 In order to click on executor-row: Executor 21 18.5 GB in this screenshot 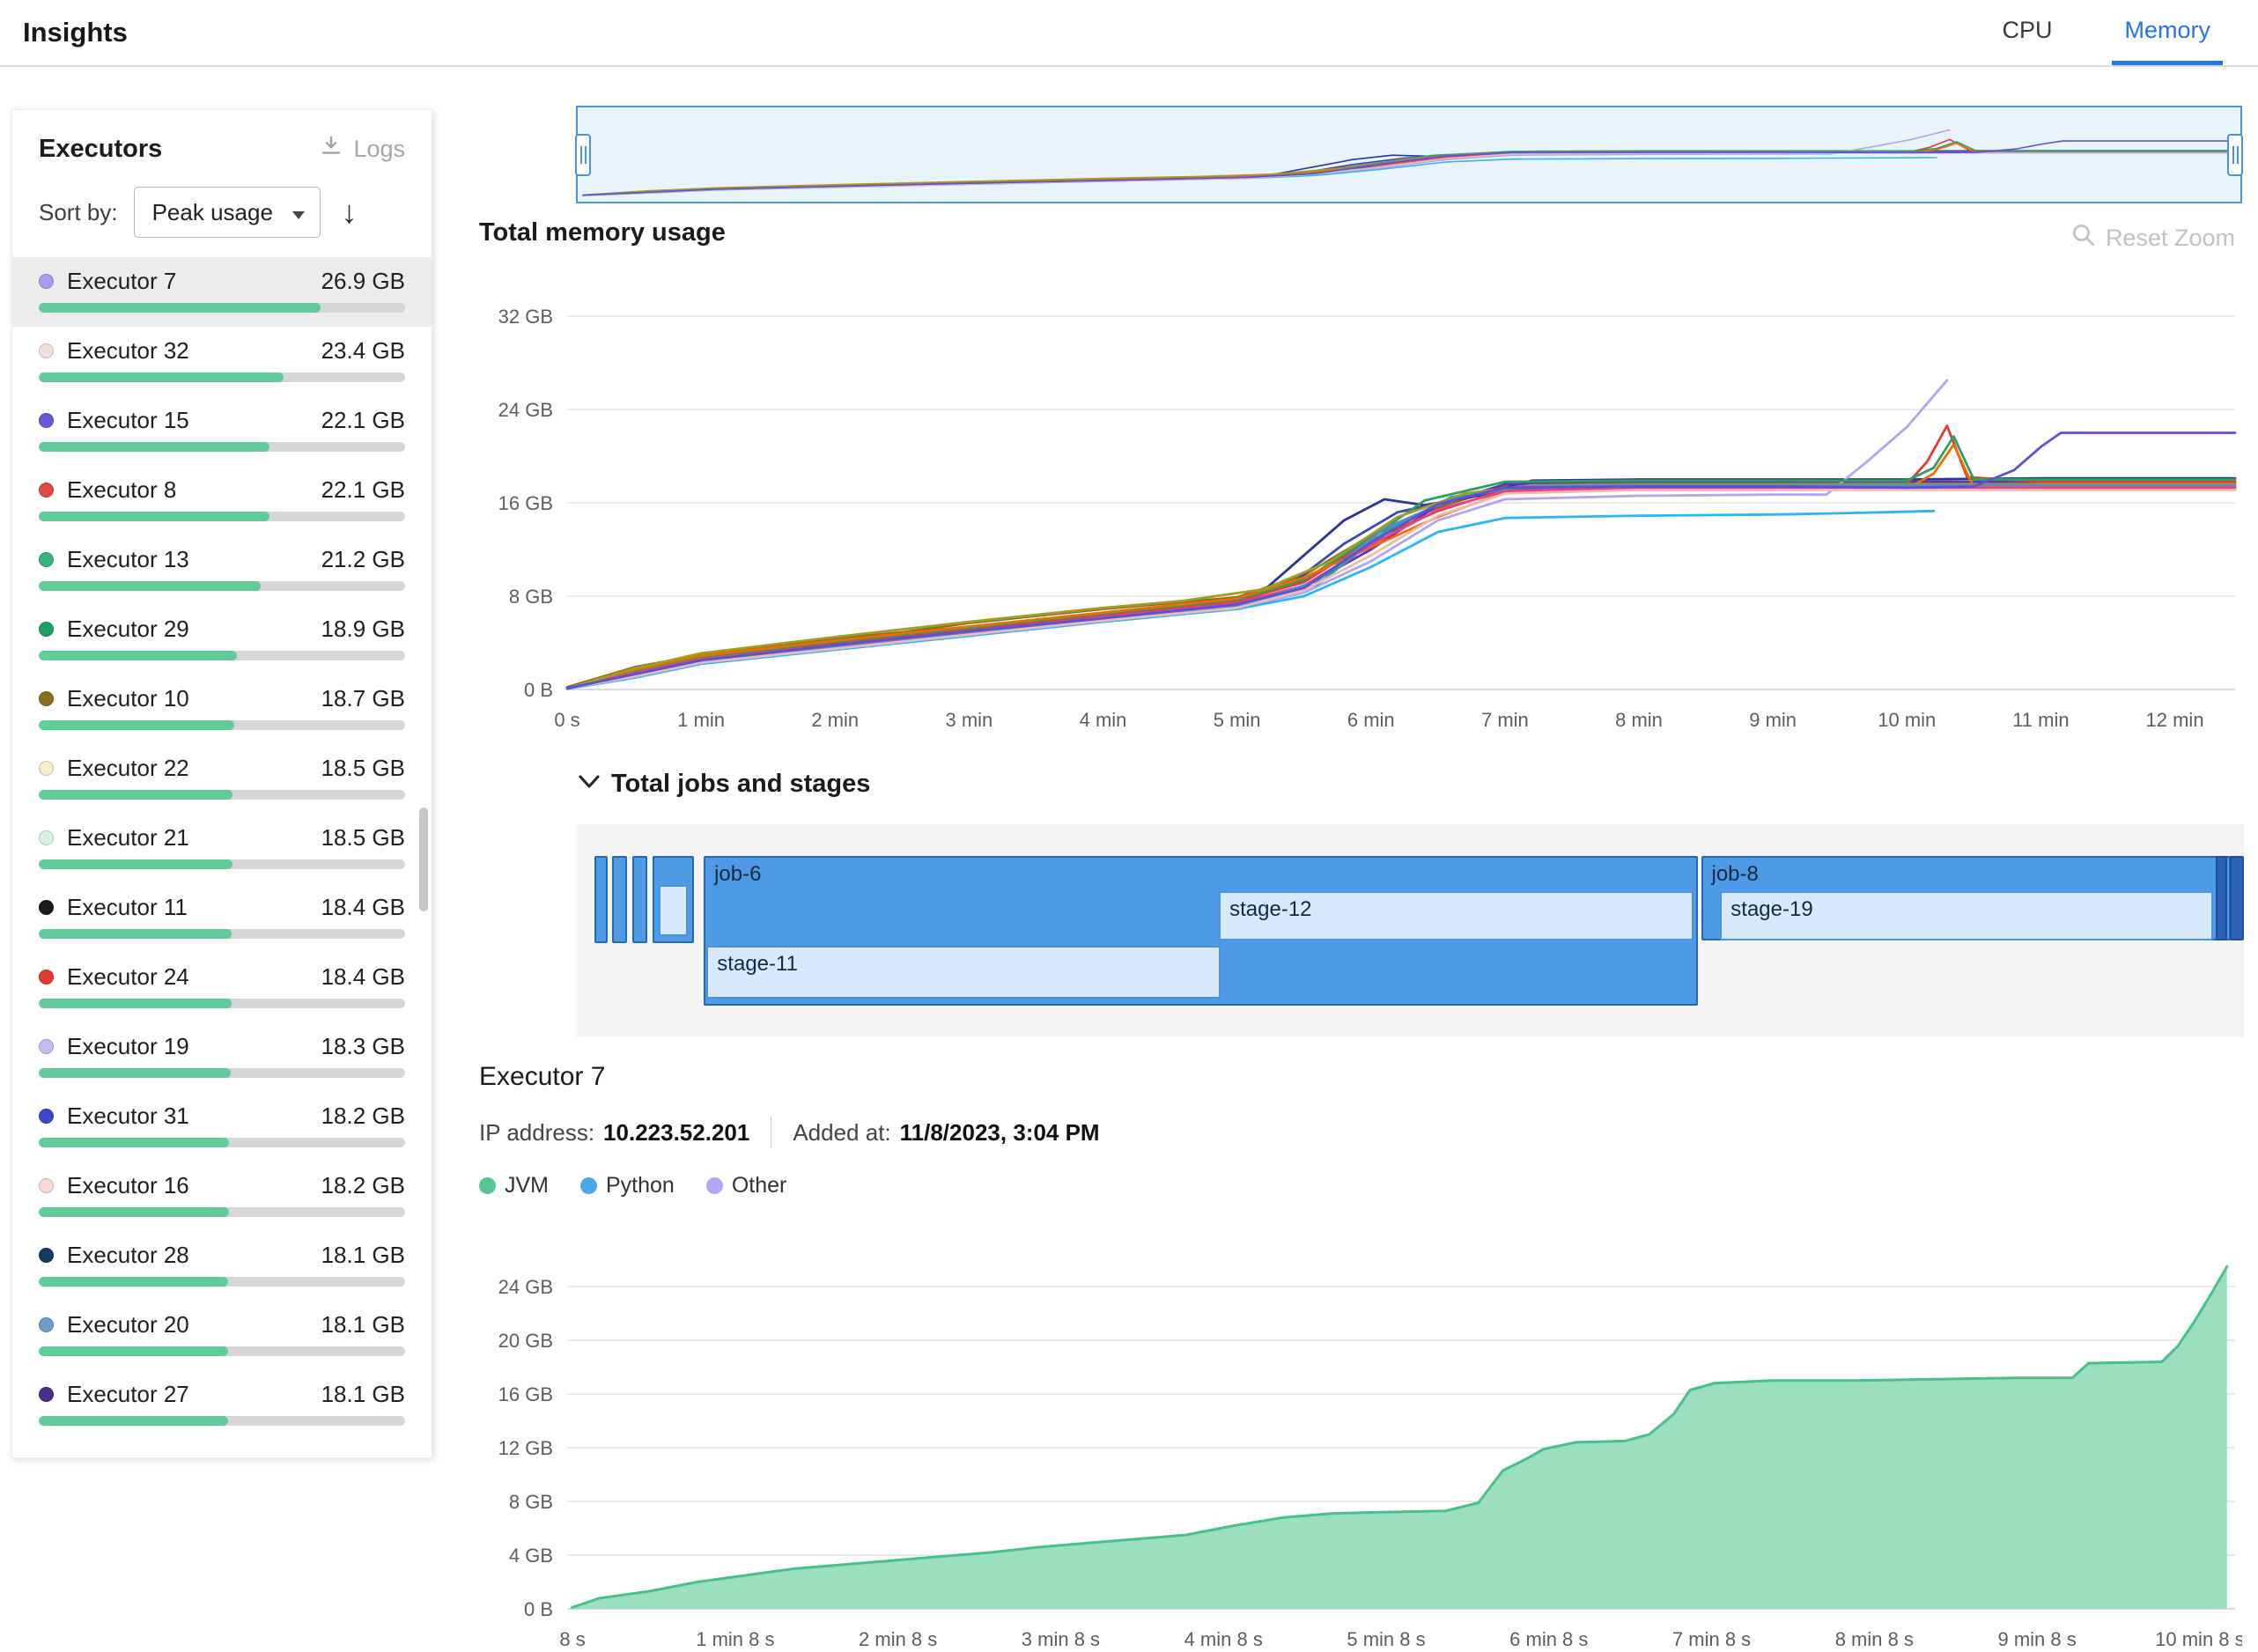, I will do `click(222, 849)`.